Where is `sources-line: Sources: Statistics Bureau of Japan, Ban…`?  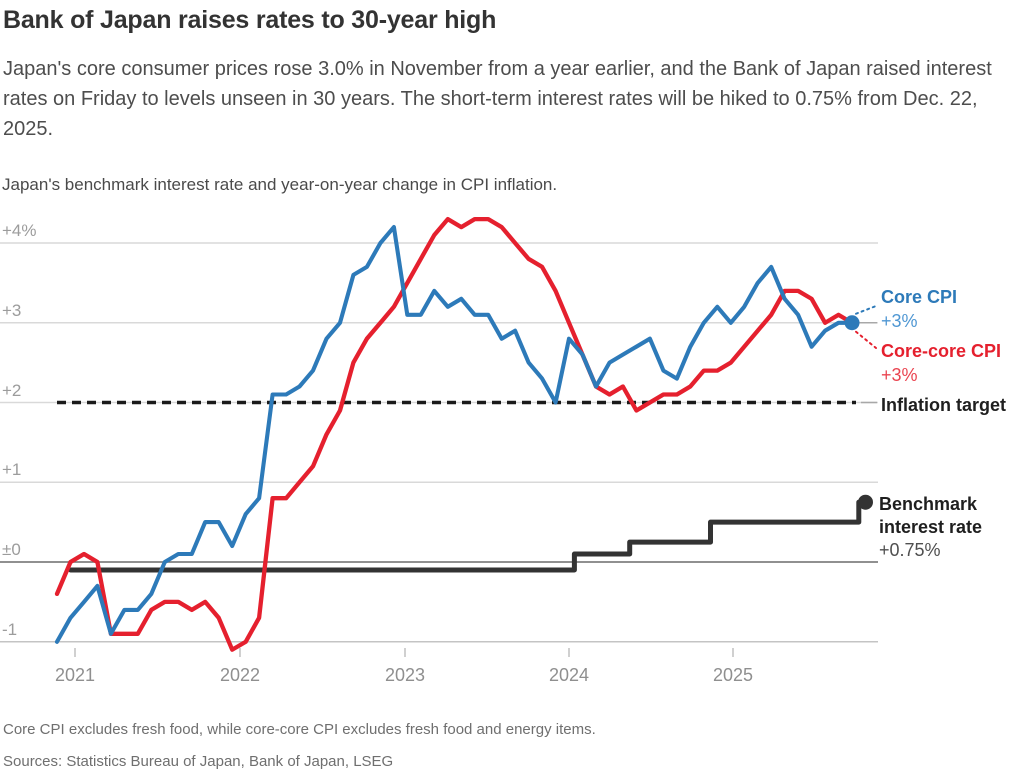
sources-line: Sources: Statistics Bureau of Japan, Ban… is located at coordinates (198, 761).